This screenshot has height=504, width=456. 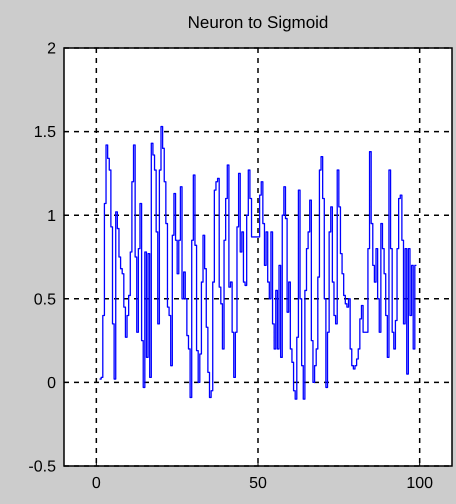 I want to click on x-tick-label: 50, so click(x=258, y=483).